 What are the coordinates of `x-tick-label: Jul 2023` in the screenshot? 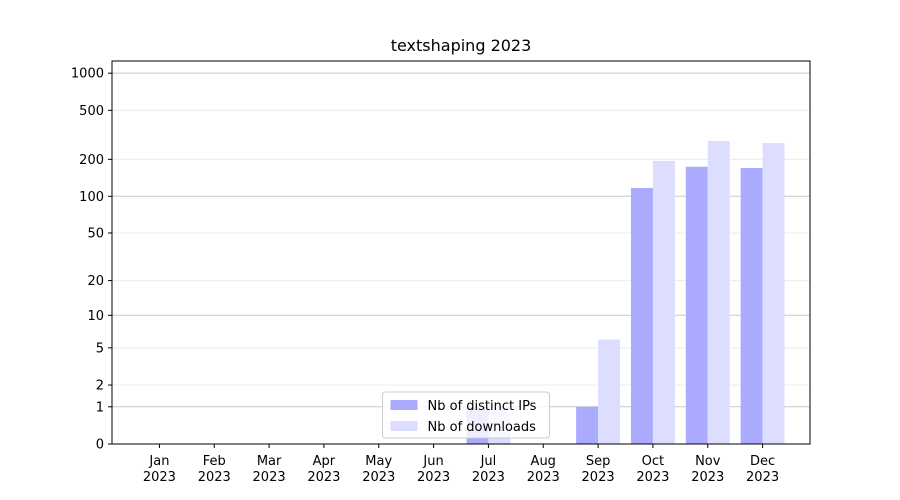 It's located at (488, 469).